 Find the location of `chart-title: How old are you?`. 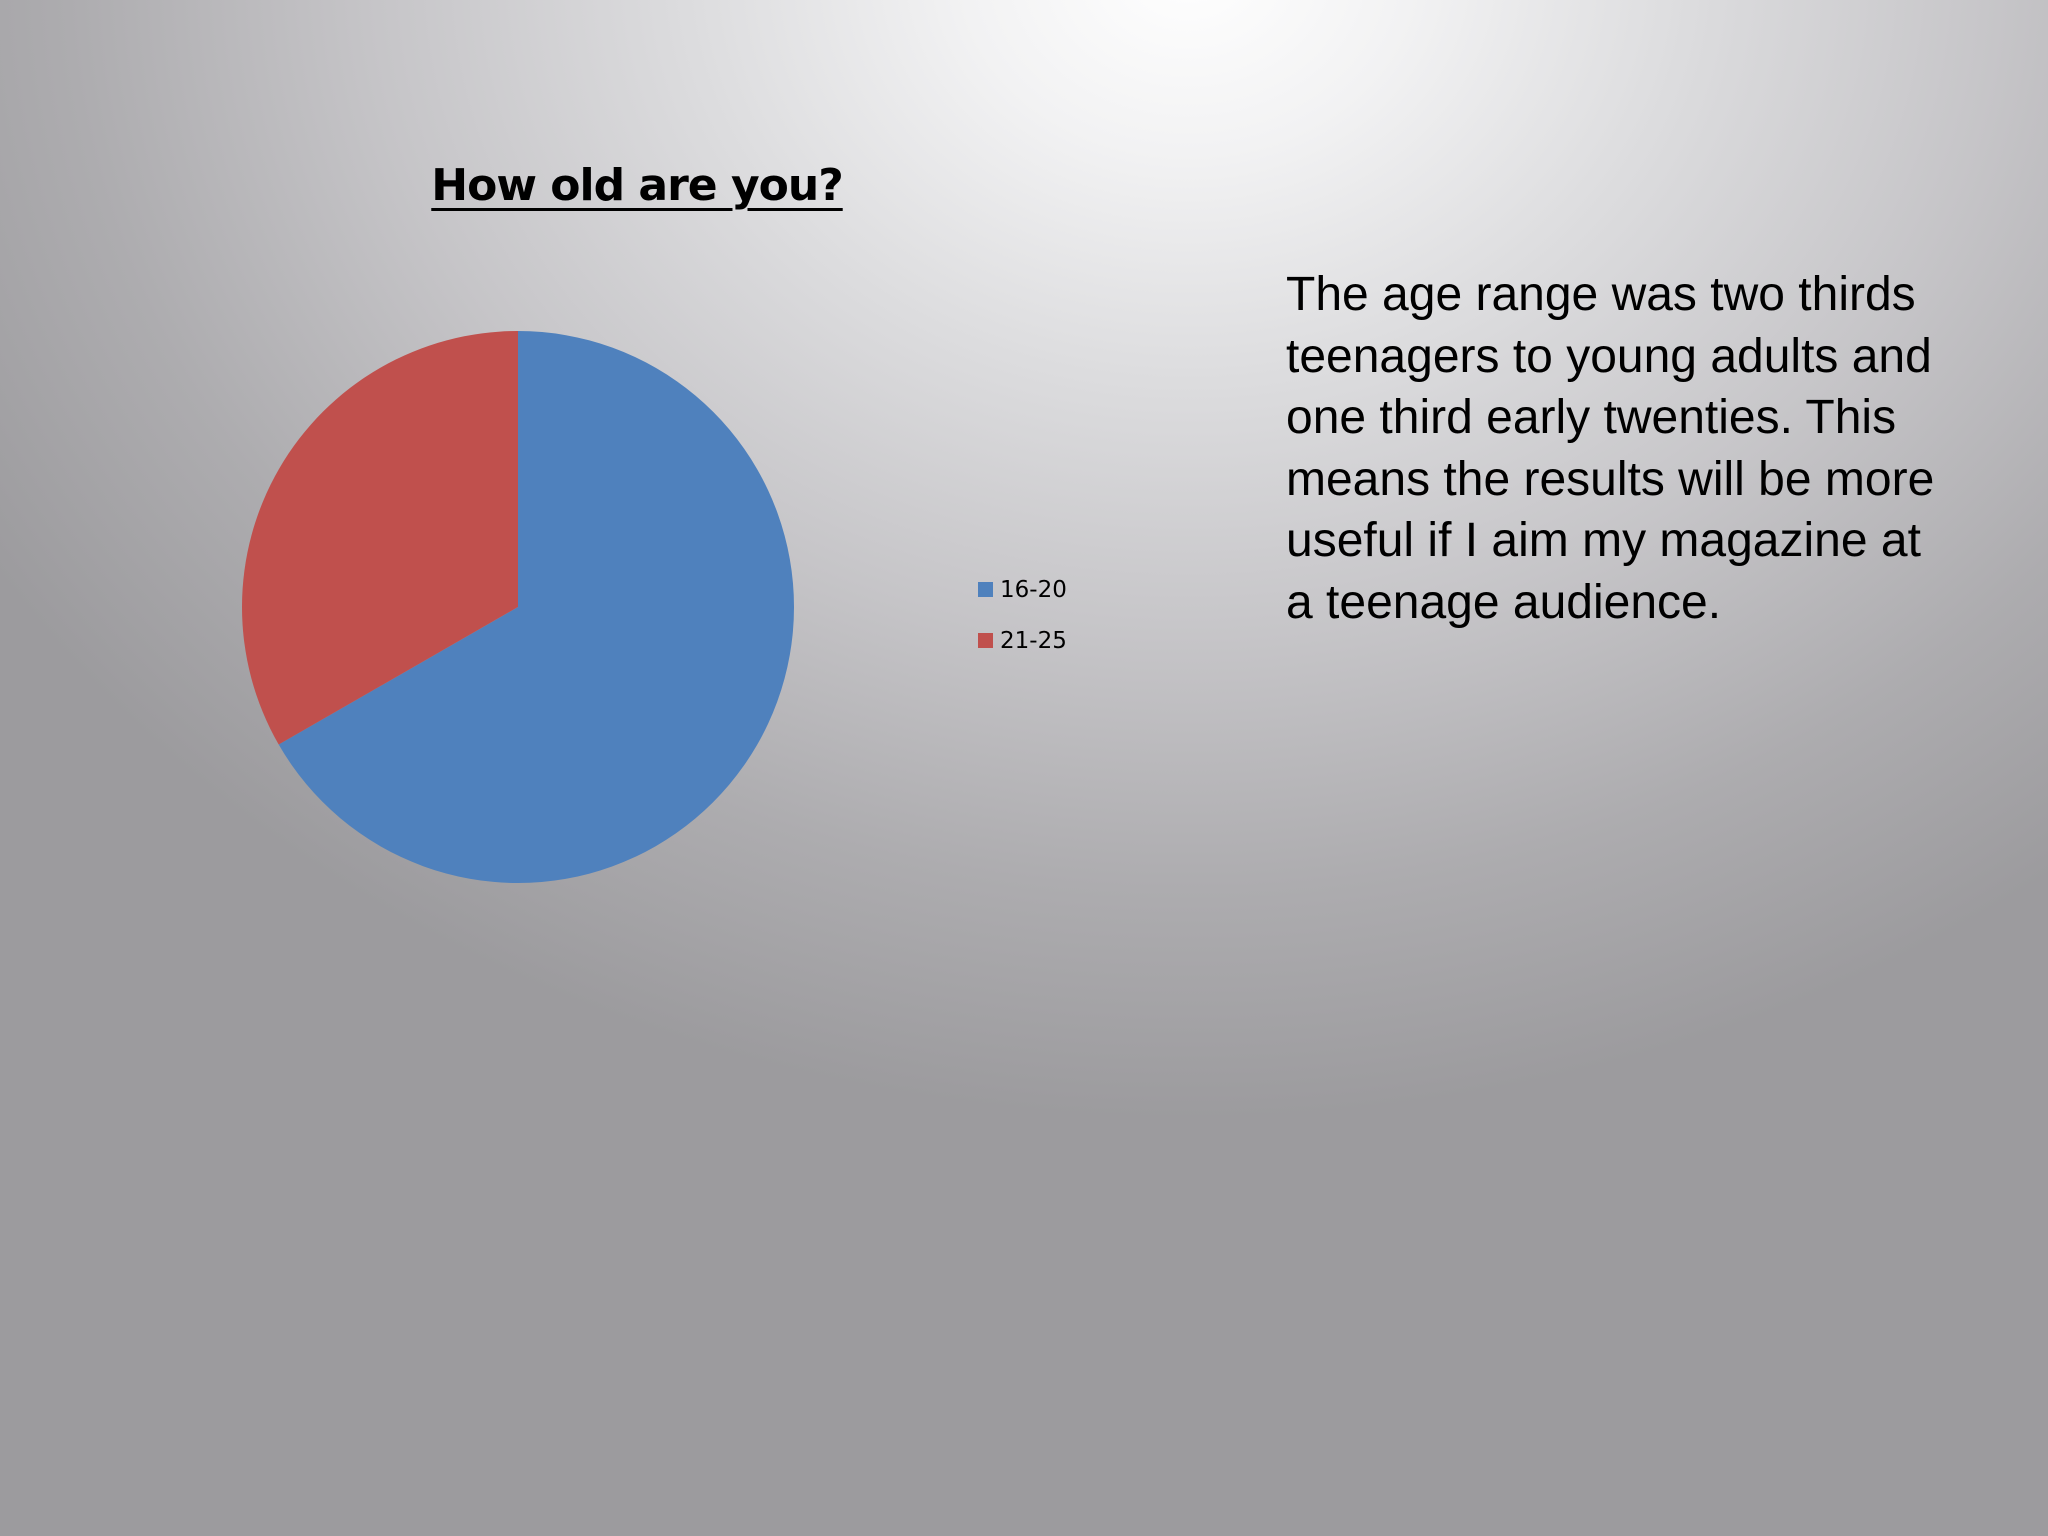

chart-title: How old are you? is located at coordinates (637, 185).